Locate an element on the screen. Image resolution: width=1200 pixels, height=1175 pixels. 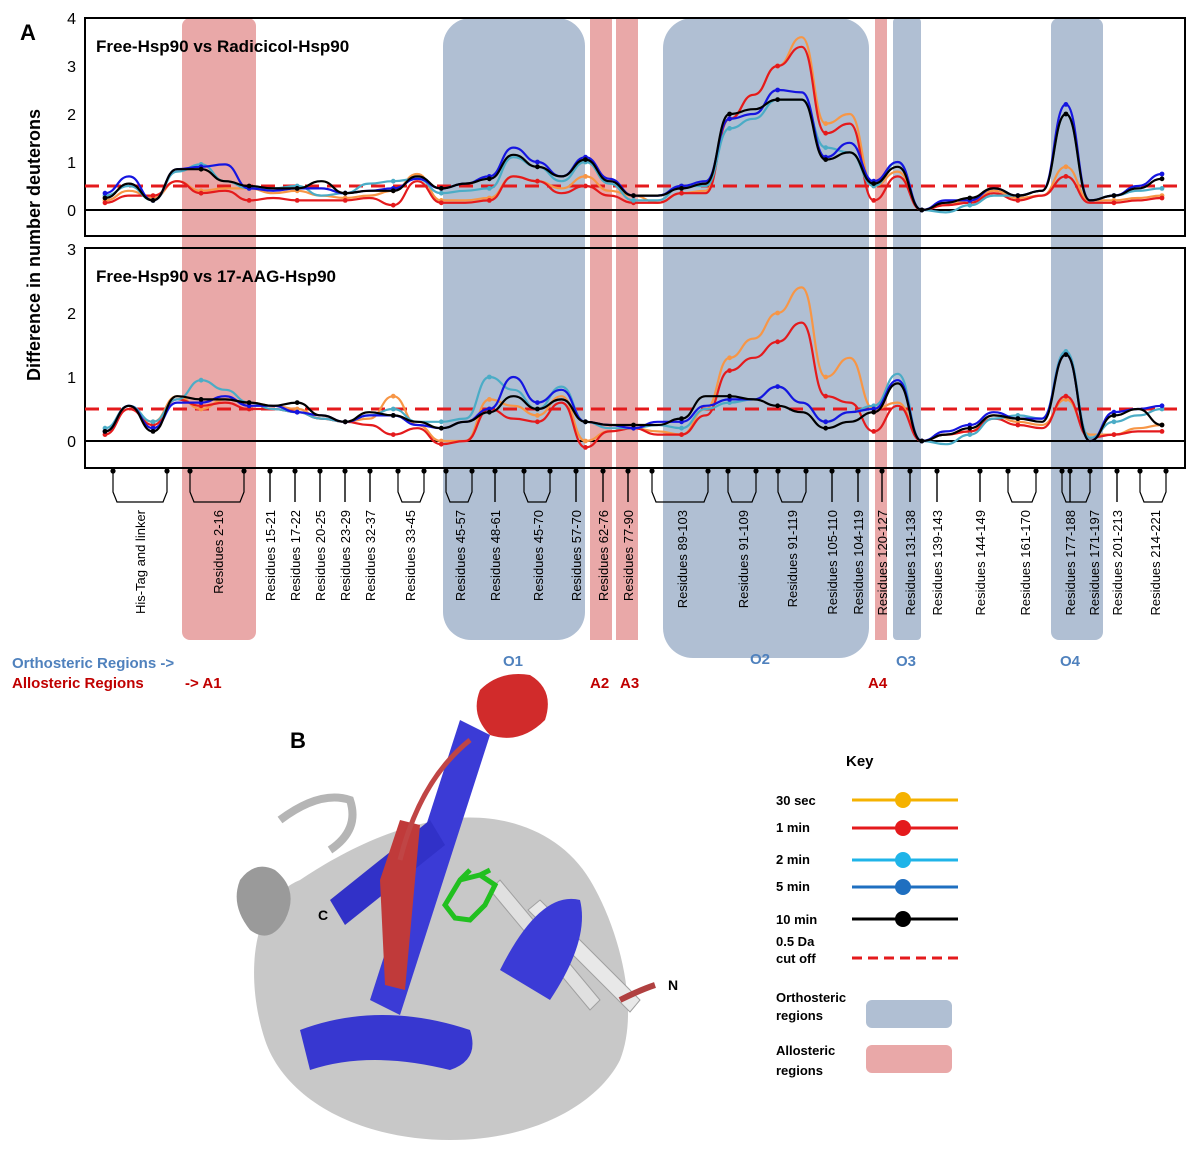
series-line-10-min is located at coordinates (633, 398).